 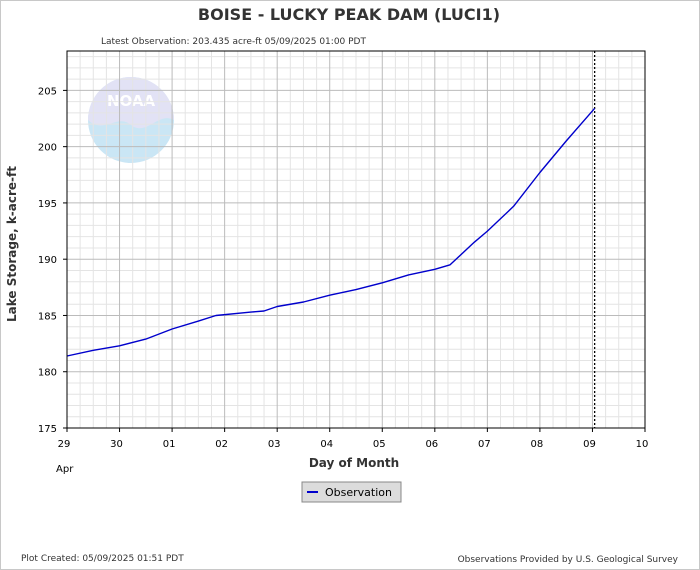 What do you see at coordinates (169, 444) in the screenshot?
I see `x-tick-label: 01` at bounding box center [169, 444].